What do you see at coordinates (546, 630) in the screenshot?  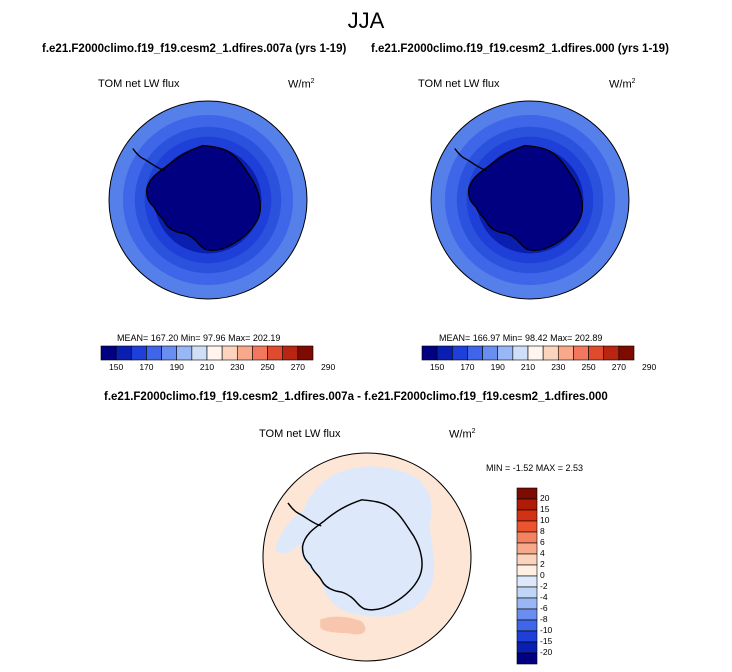 I see `colorbar-tick-label: -10` at bounding box center [546, 630].